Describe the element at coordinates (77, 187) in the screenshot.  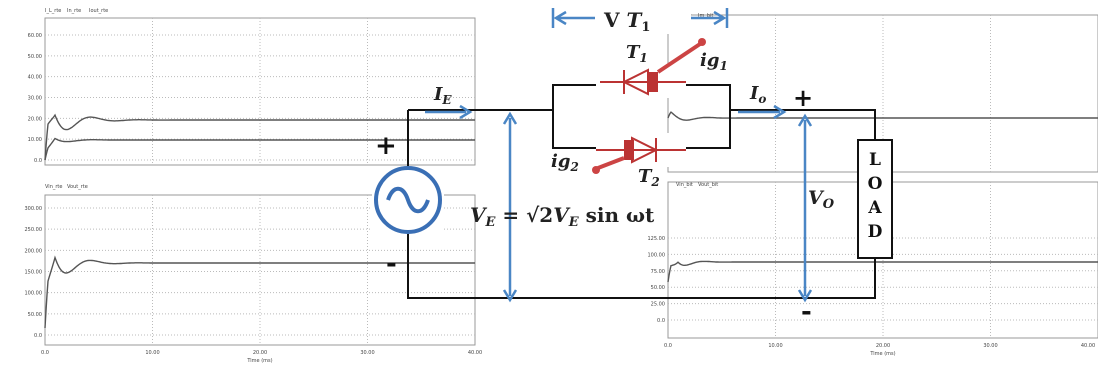
I see `legend-entry: Vout_rte` at that location.